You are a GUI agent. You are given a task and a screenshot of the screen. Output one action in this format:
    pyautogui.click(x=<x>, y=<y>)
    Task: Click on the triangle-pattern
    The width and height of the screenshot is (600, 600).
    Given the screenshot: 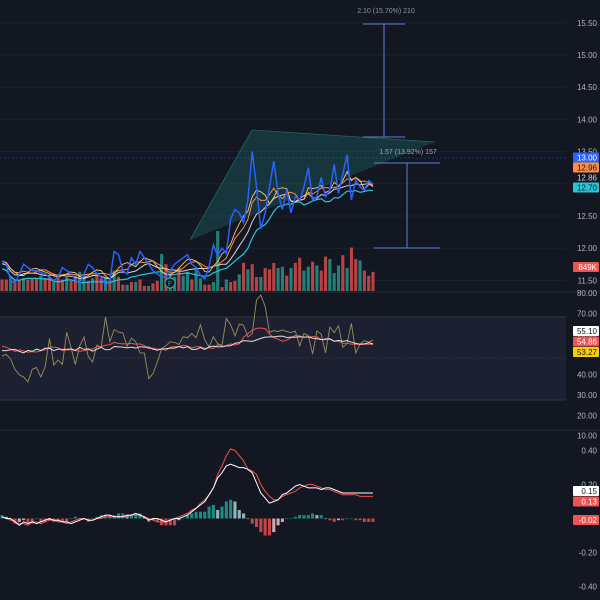 What is the action you would take?
    pyautogui.click(x=312, y=185)
    